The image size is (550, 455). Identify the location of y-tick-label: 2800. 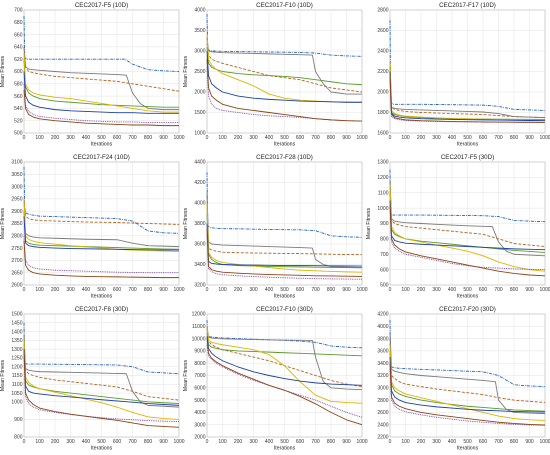
(382, 11).